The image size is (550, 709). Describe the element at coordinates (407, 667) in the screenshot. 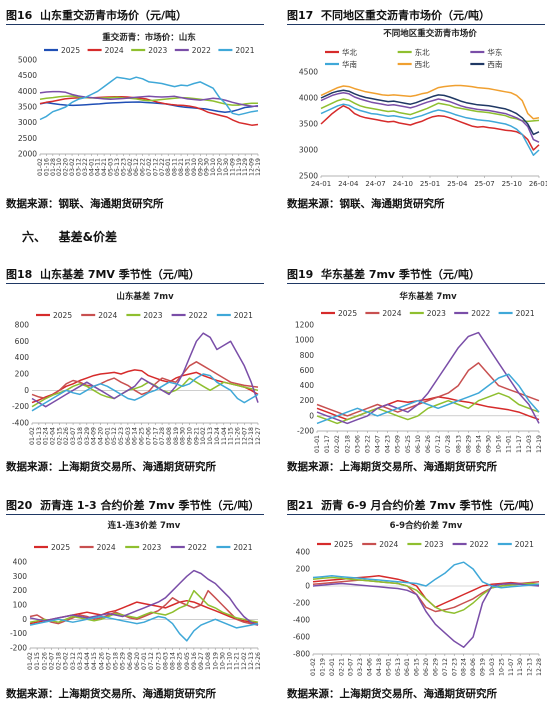

I see `x-tick-label: 06-01` at that location.